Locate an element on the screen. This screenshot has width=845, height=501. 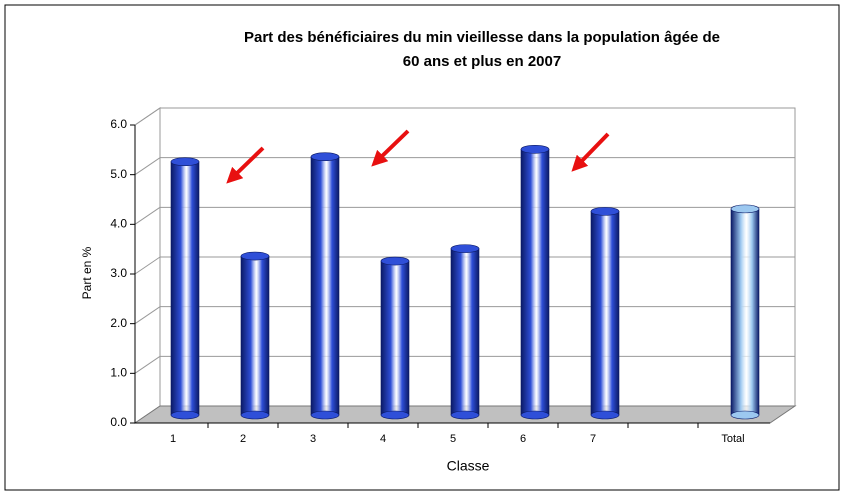
x-tick-label: 2 is located at coordinates (243, 439).